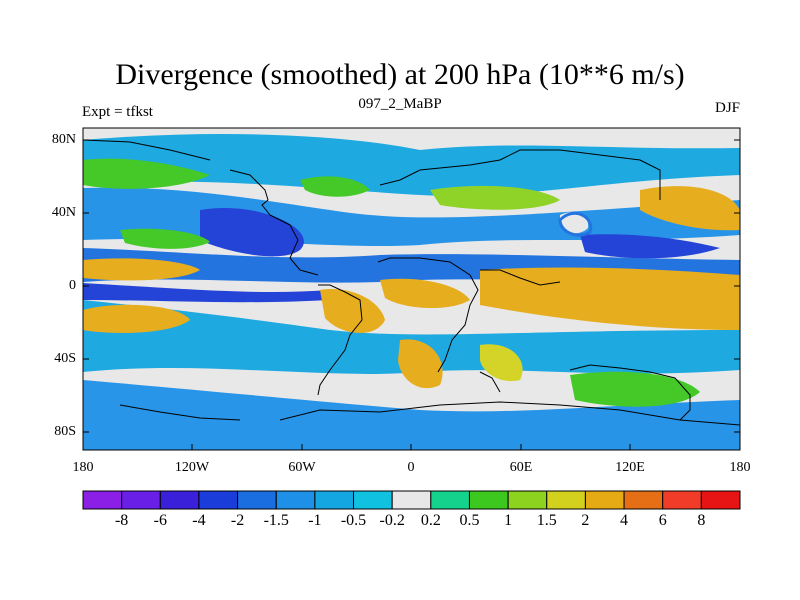 Image resolution: width=800 pixels, height=600 pixels. Describe the element at coordinates (521, 467) in the screenshot. I see `lon-label-60e: 60E` at that location.